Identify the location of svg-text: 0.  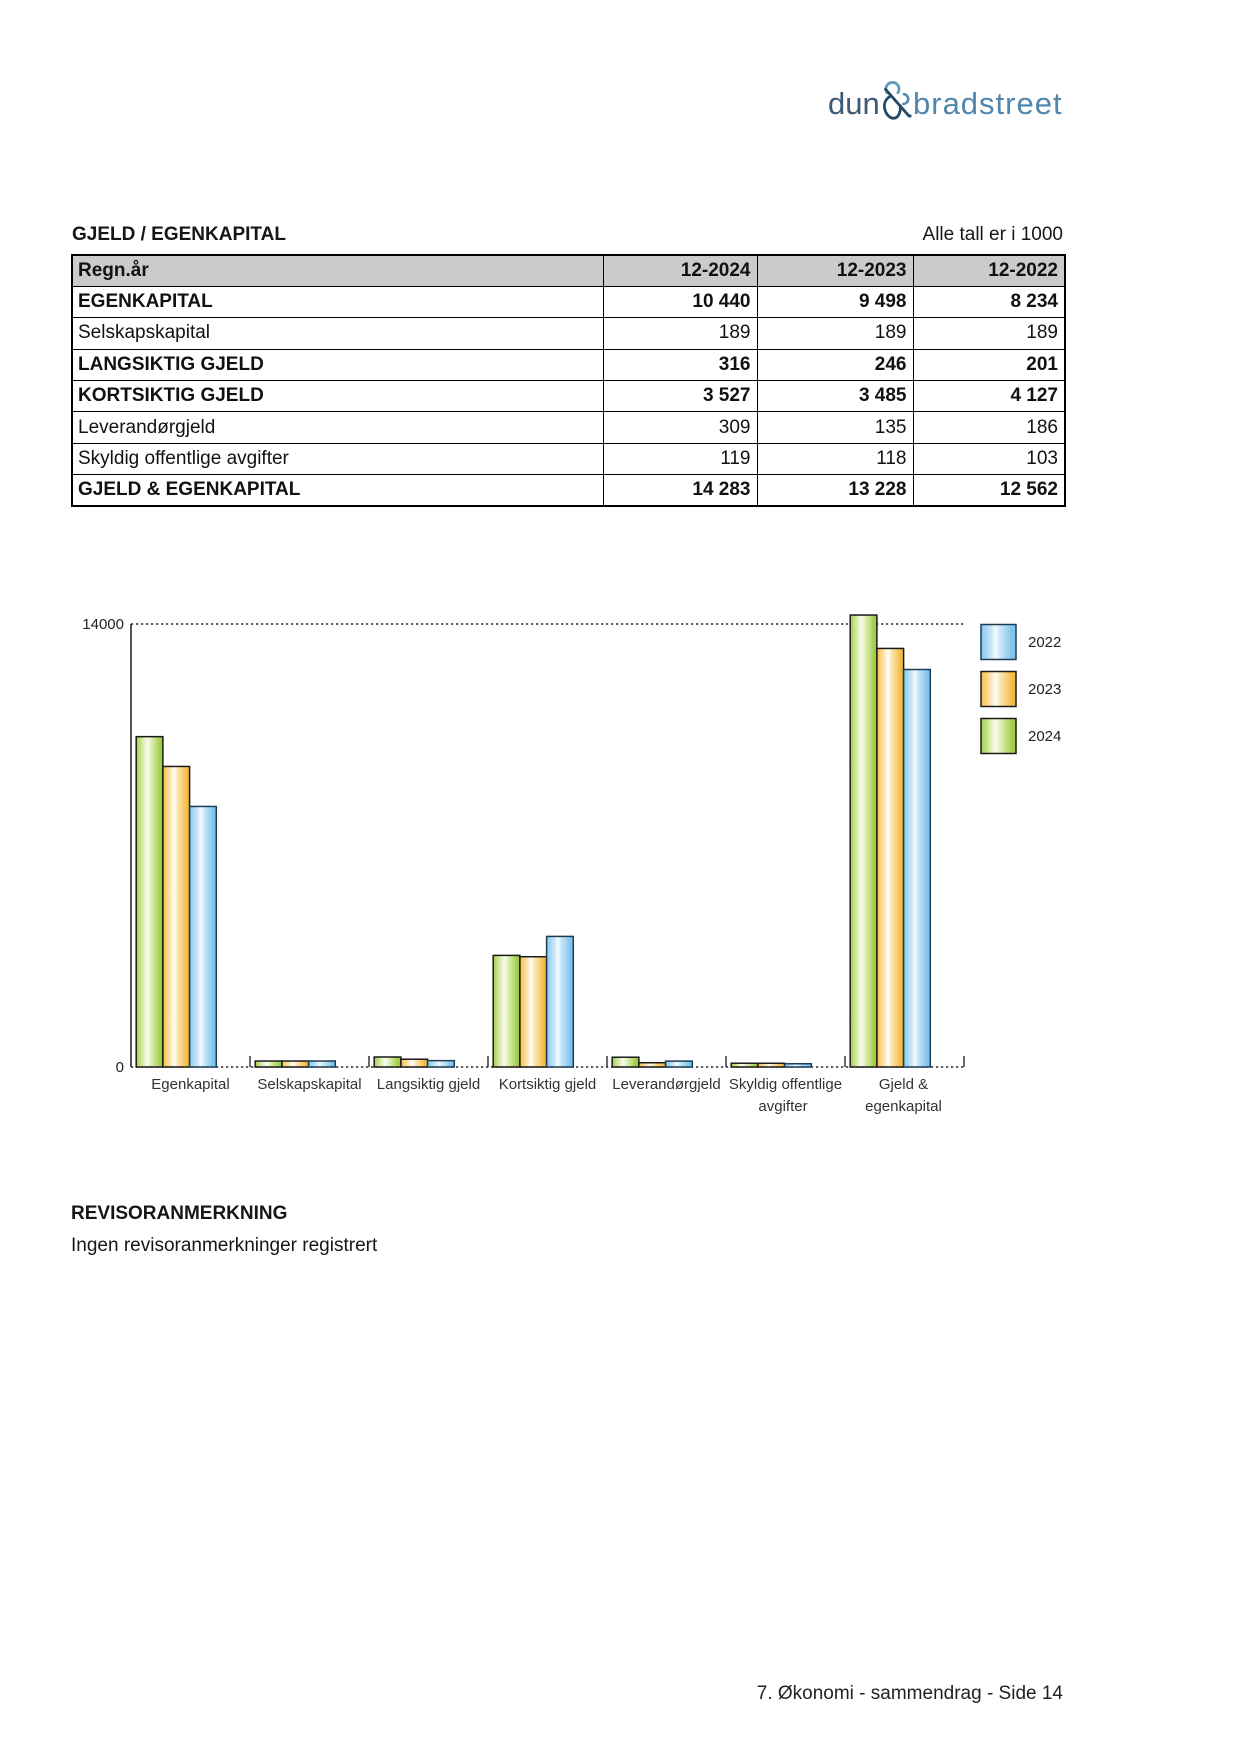
(120, 1067).